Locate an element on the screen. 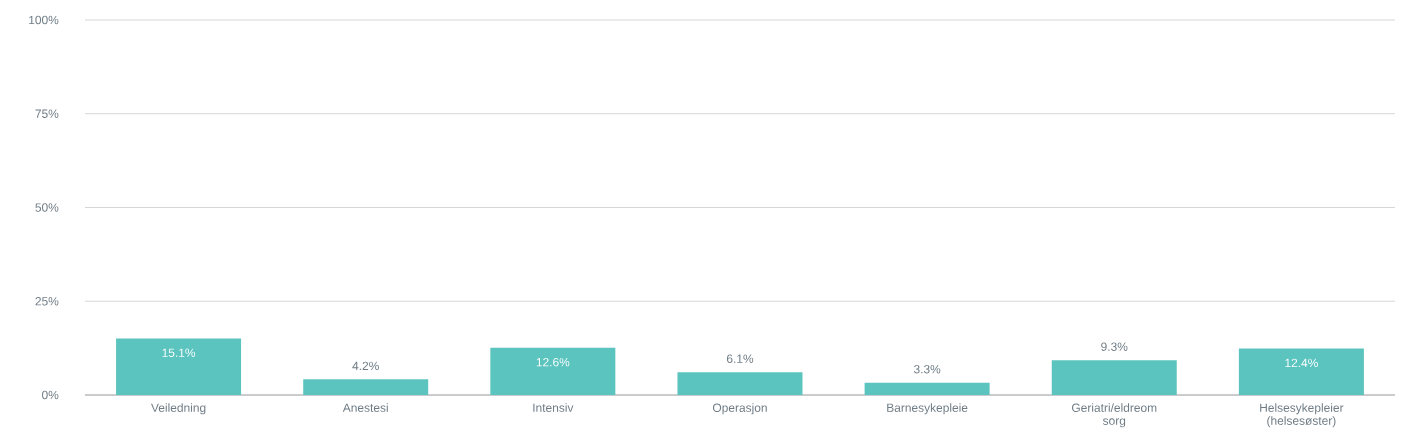 The image size is (1405, 448). data-label: 12.4% is located at coordinates (1301, 363).